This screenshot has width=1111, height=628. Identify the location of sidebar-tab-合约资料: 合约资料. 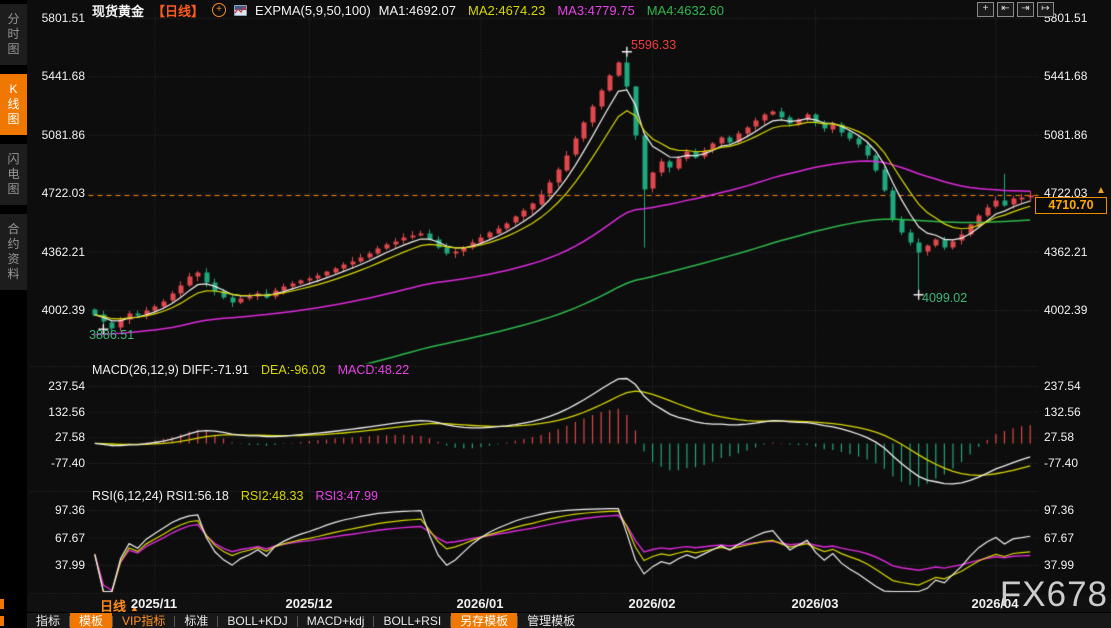
(13, 252).